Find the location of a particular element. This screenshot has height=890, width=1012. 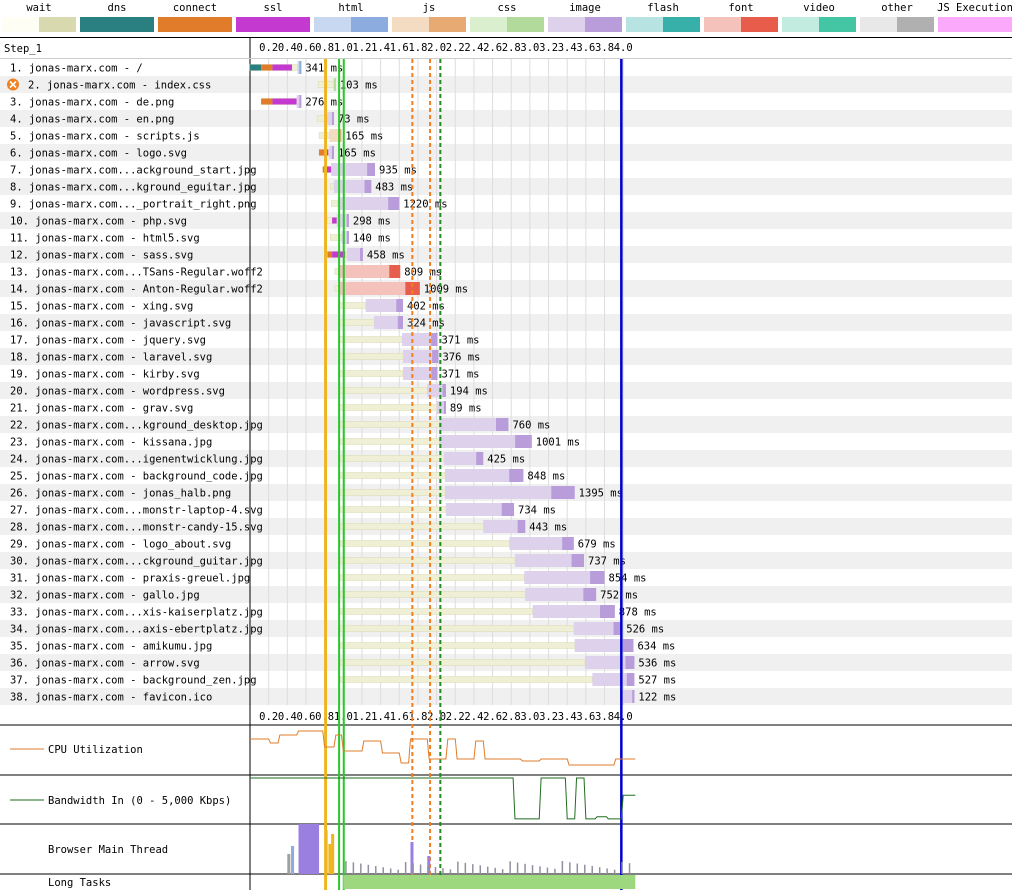

tick-label-top: 0.4 is located at coordinates (287, 48).